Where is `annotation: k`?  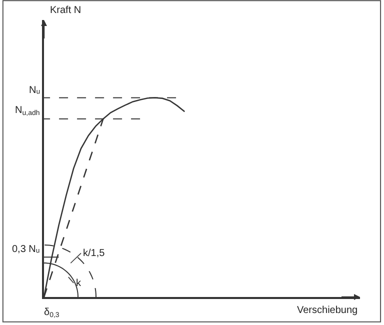
annotation: k is located at coordinates (79, 283).